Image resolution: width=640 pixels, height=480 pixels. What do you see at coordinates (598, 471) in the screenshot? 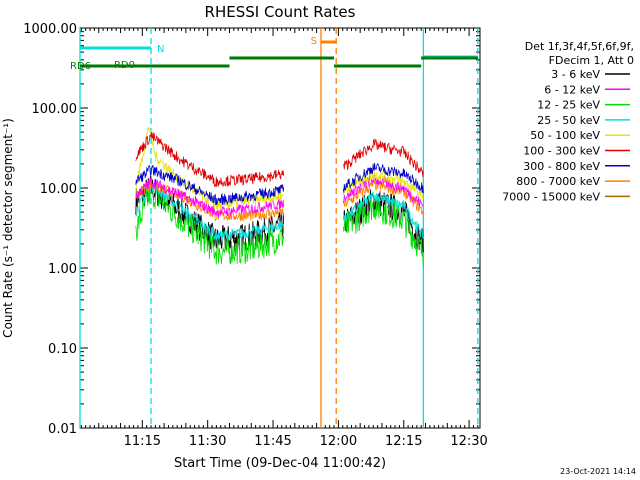
I see `date-stamp: 23-Oct-2021 14:14` at bounding box center [598, 471].